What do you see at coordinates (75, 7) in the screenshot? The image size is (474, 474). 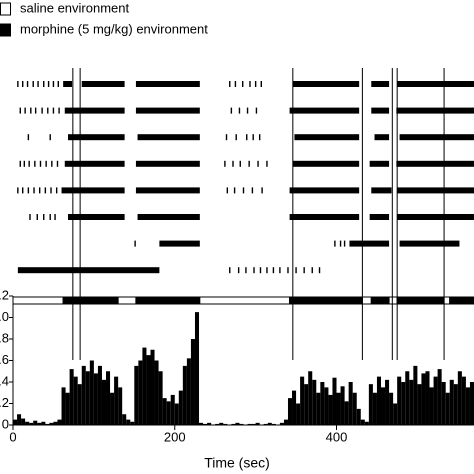 I see `legend-label: saline environment` at bounding box center [75, 7].